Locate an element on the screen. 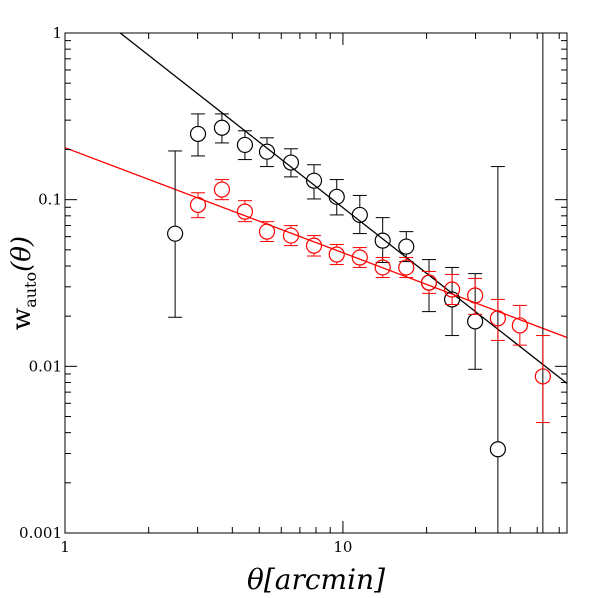 The width and height of the screenshot is (598, 598). y-label-tail: (θ) is located at coordinates (22, 254).